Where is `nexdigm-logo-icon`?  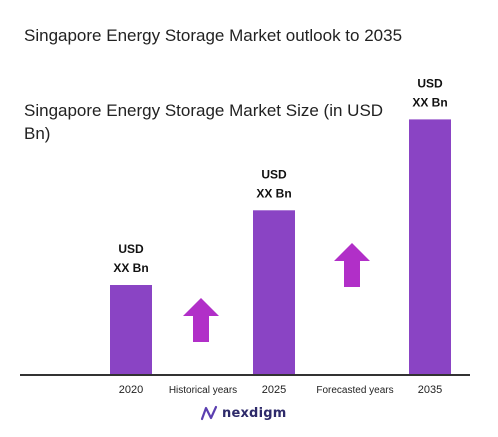 nexdigm-logo-icon is located at coordinates (209, 413).